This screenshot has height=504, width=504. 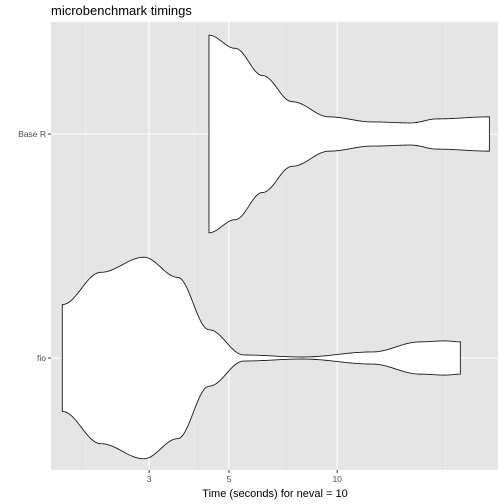 What do you see at coordinates (41, 358) in the screenshot?
I see `y-tick-label: fio` at bounding box center [41, 358].